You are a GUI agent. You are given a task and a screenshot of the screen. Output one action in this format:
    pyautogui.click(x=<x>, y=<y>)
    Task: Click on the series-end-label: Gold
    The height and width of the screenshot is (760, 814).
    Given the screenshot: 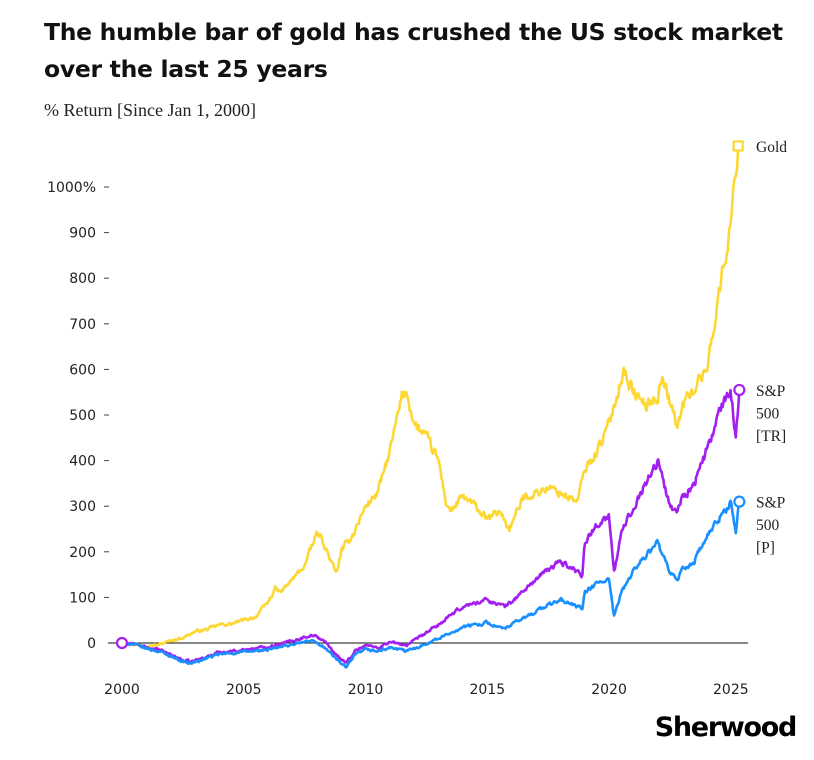 What is the action you would take?
    pyautogui.click(x=771, y=147)
    